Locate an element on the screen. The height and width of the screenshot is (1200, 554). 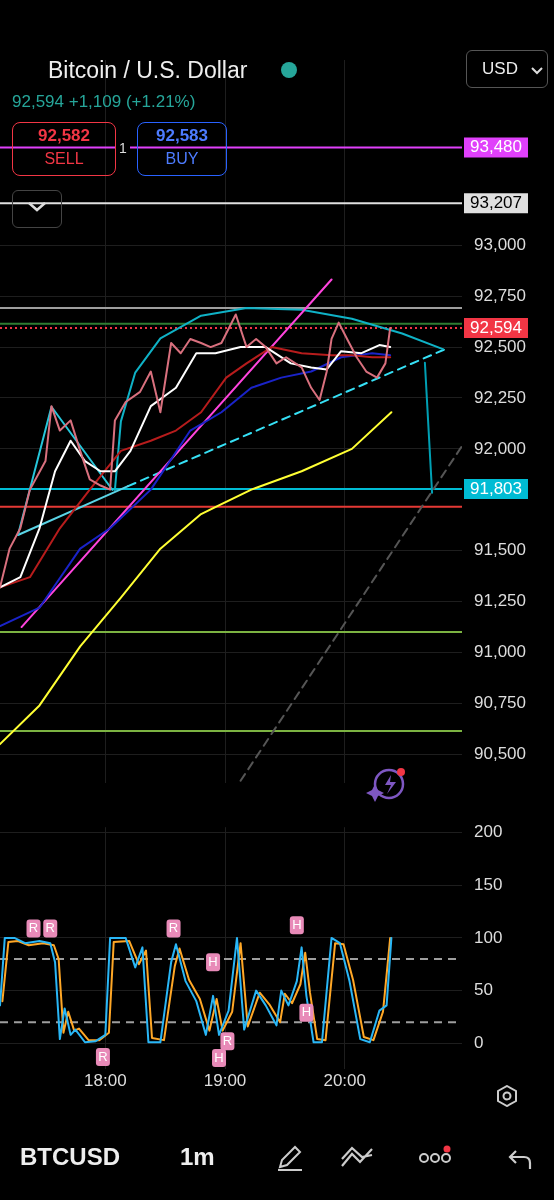
ref-line-label: 91,803 is located at coordinates (496, 488).